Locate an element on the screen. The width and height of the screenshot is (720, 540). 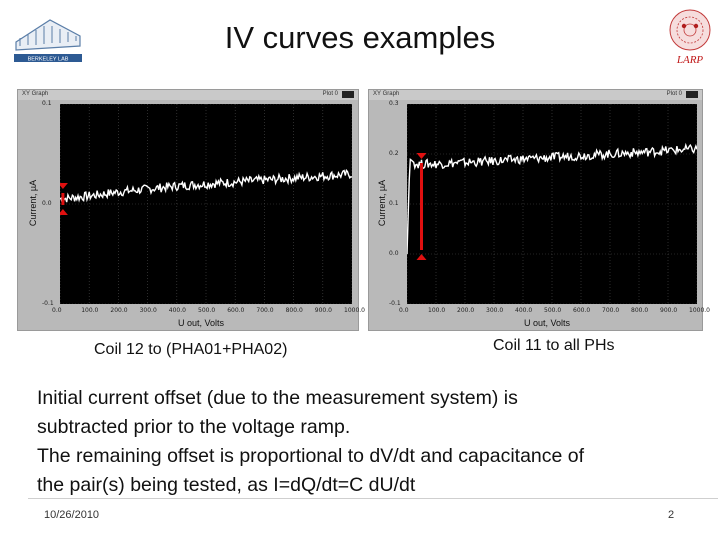
body-line: subtracted prior to the voltage ramp. is located at coordinates (194, 427).